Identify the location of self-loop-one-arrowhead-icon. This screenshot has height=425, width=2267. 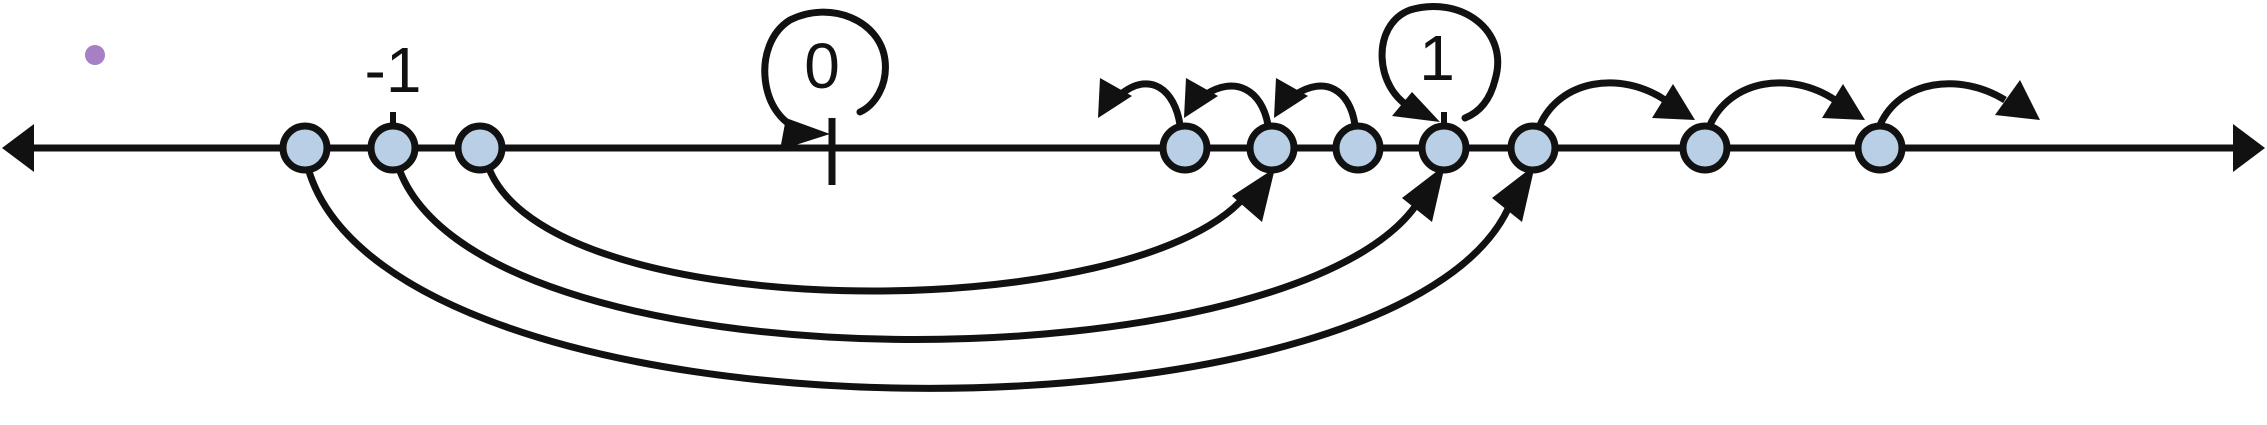
(1416, 107).